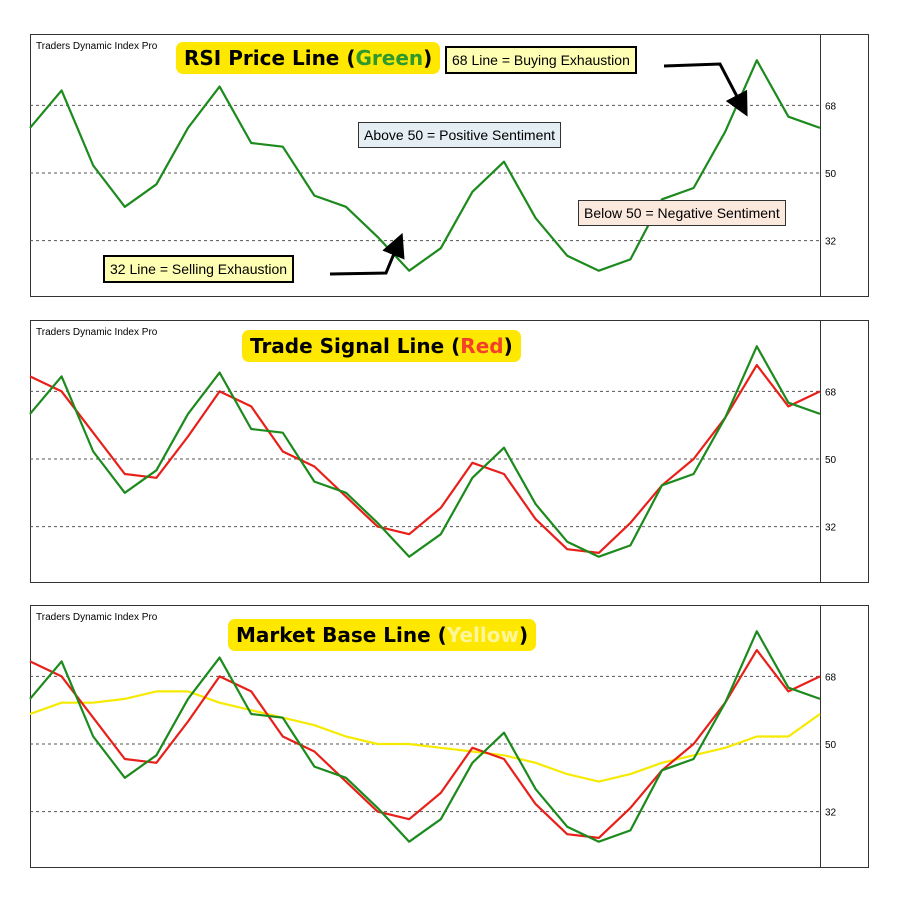  I want to click on title-color-word: Red, so click(482, 346).